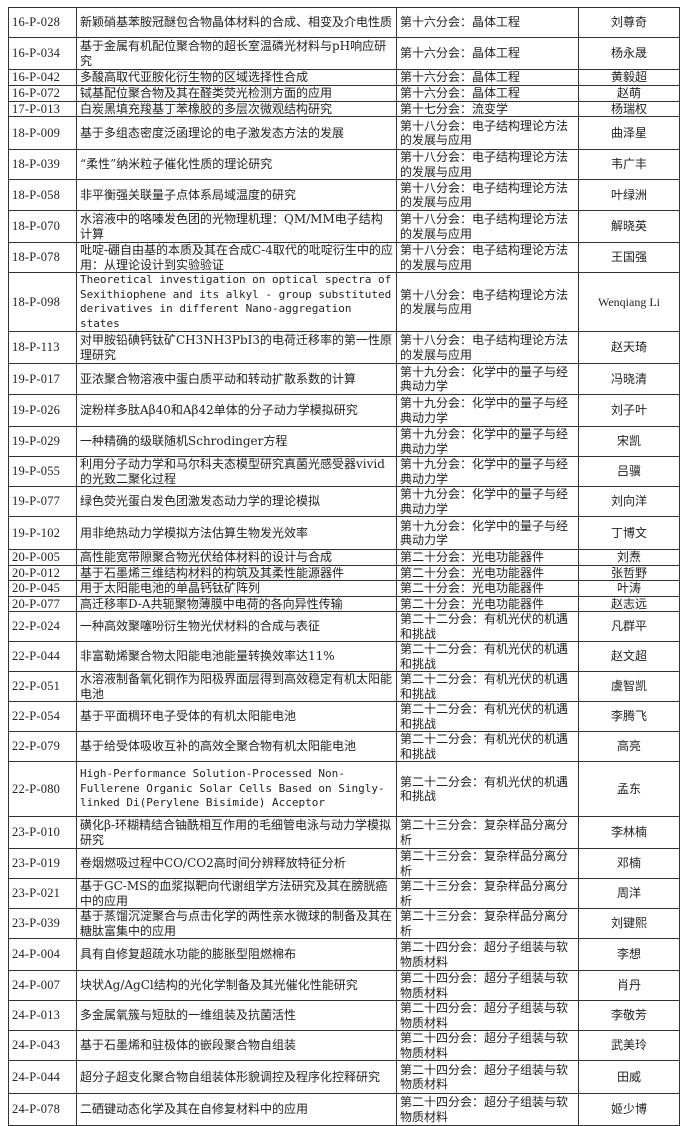 The image size is (689, 1126). I want to click on author-name: 周洋, so click(629, 893).